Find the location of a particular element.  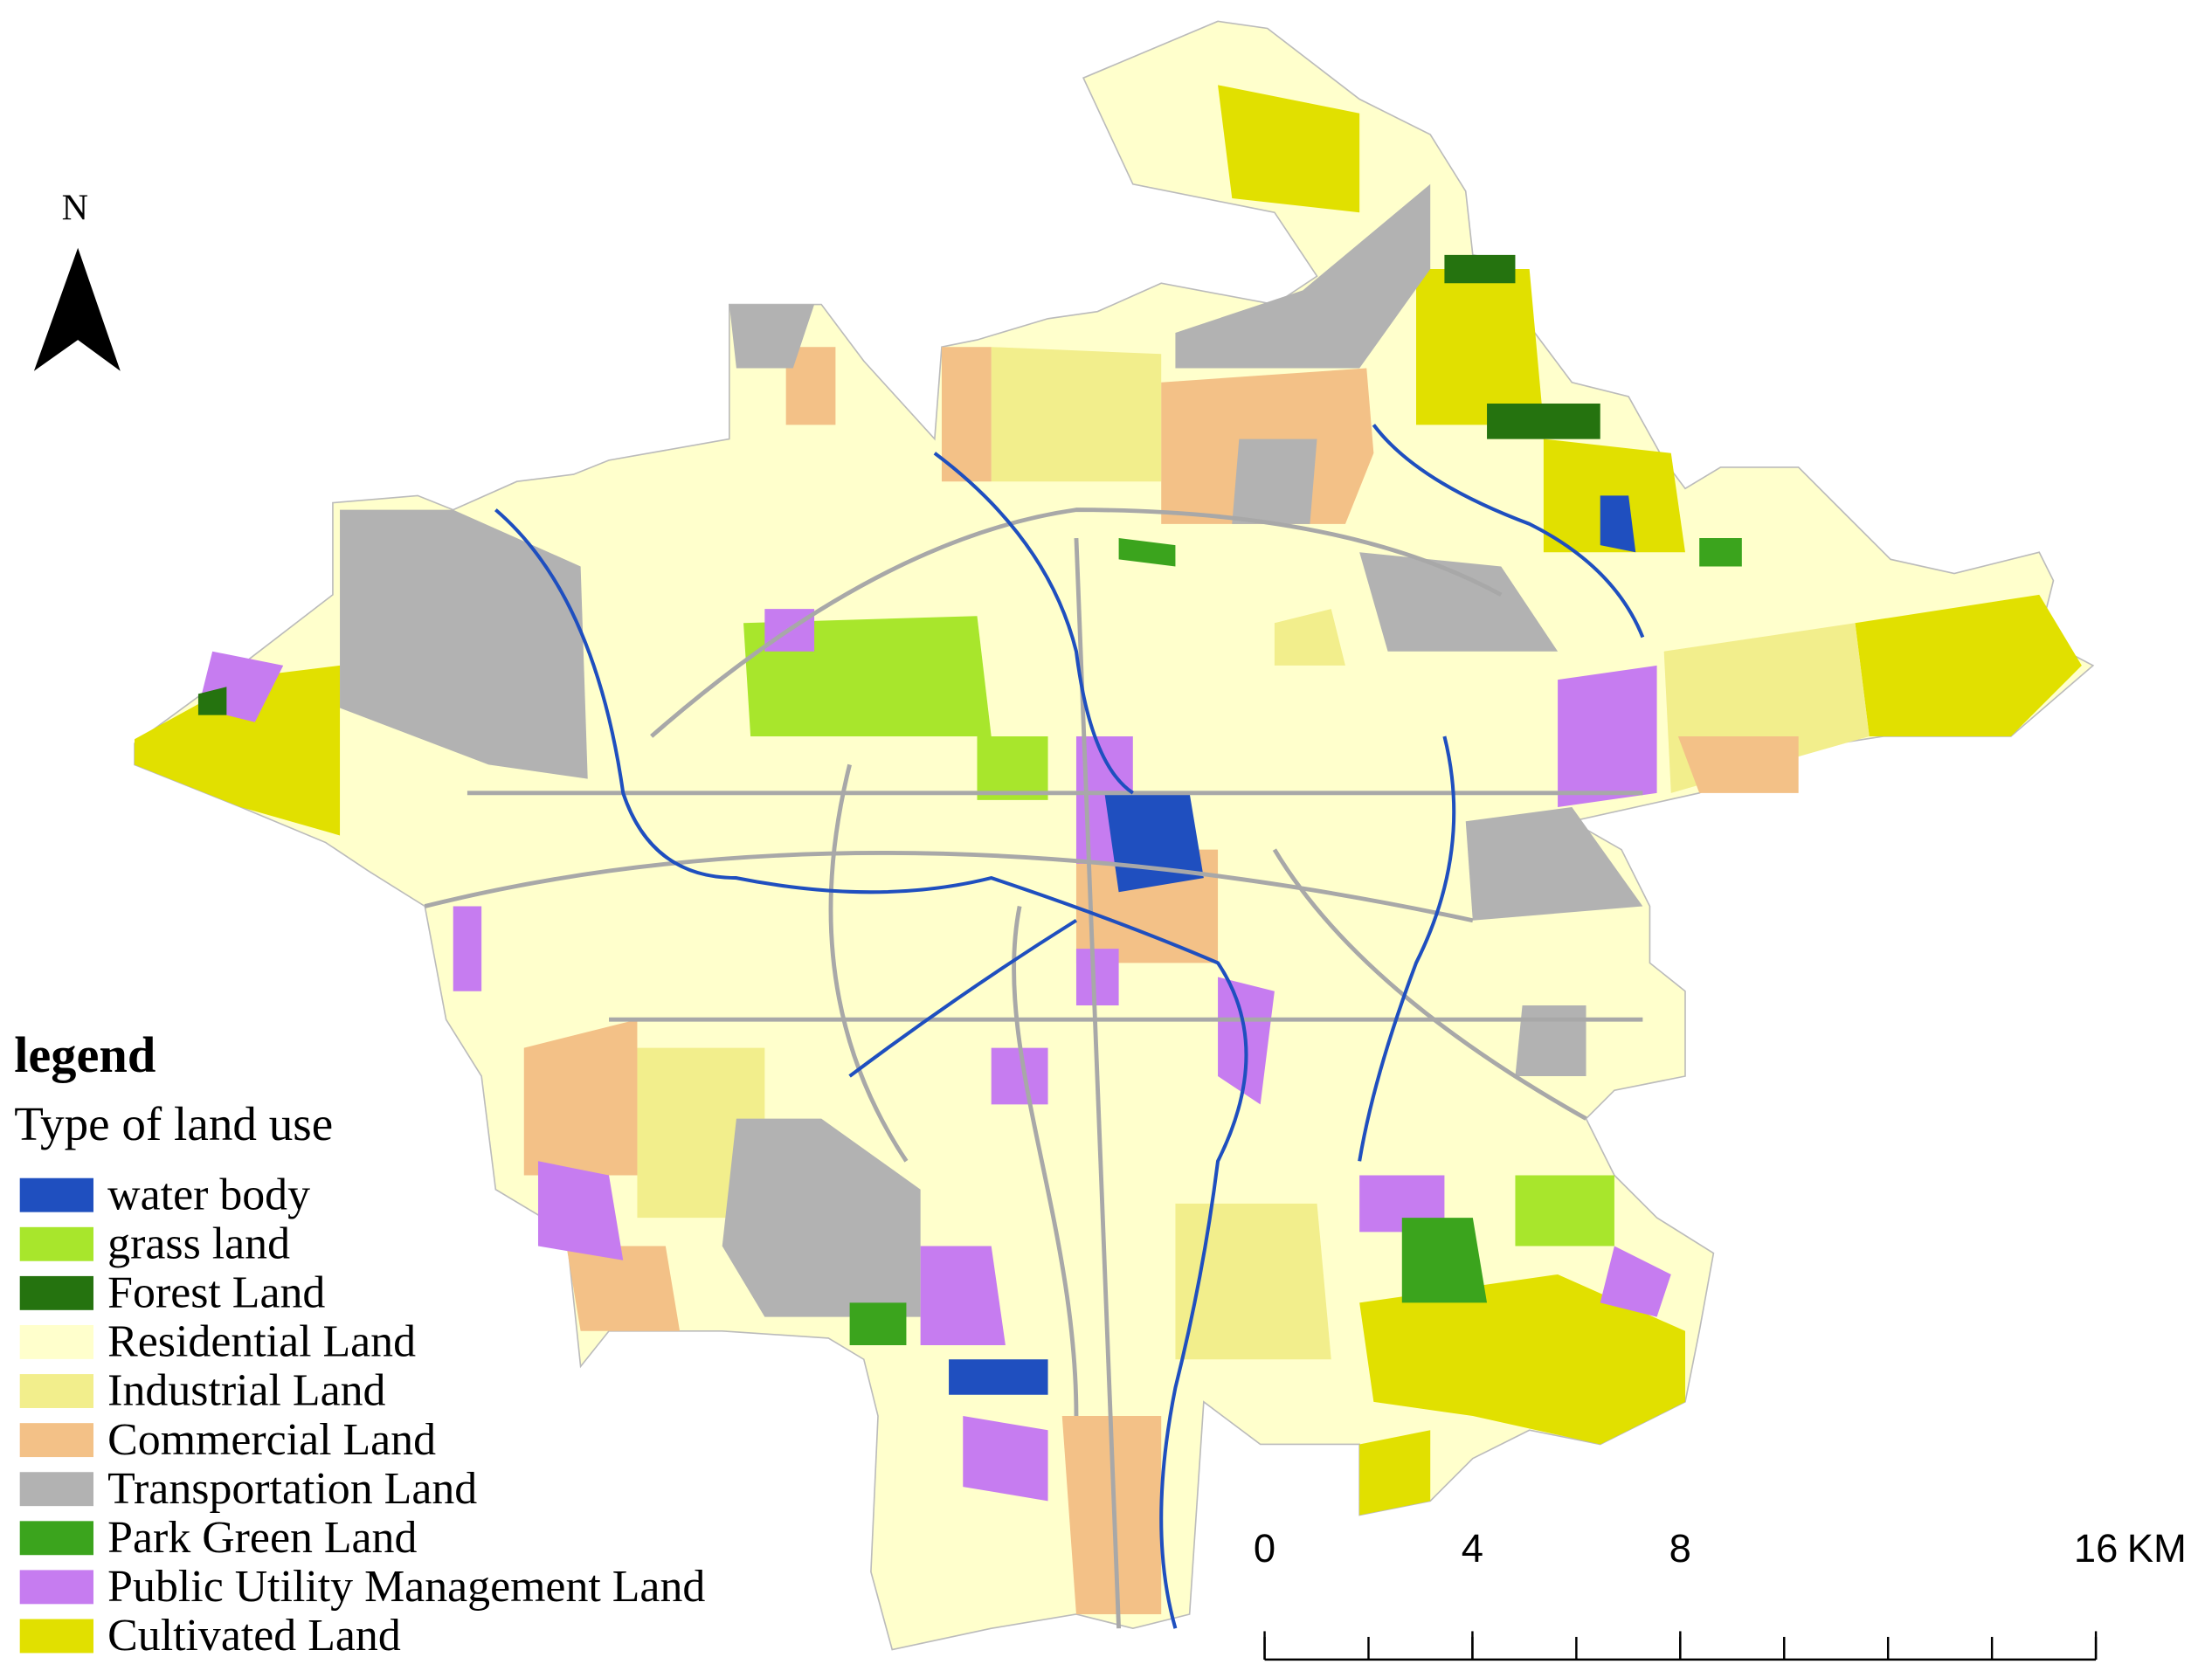

legend-label: Residential Land is located at coordinates (261, 1342).